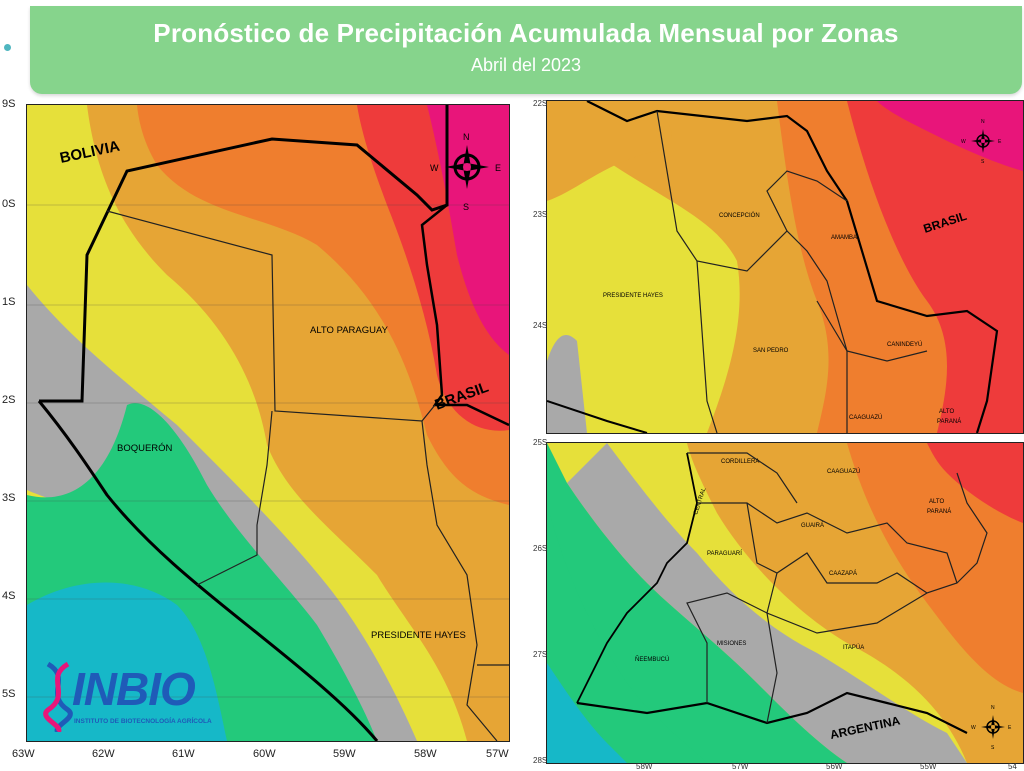  Describe the element at coordinates (993, 708) in the screenshot. I see `south-compass-n: N` at that location.